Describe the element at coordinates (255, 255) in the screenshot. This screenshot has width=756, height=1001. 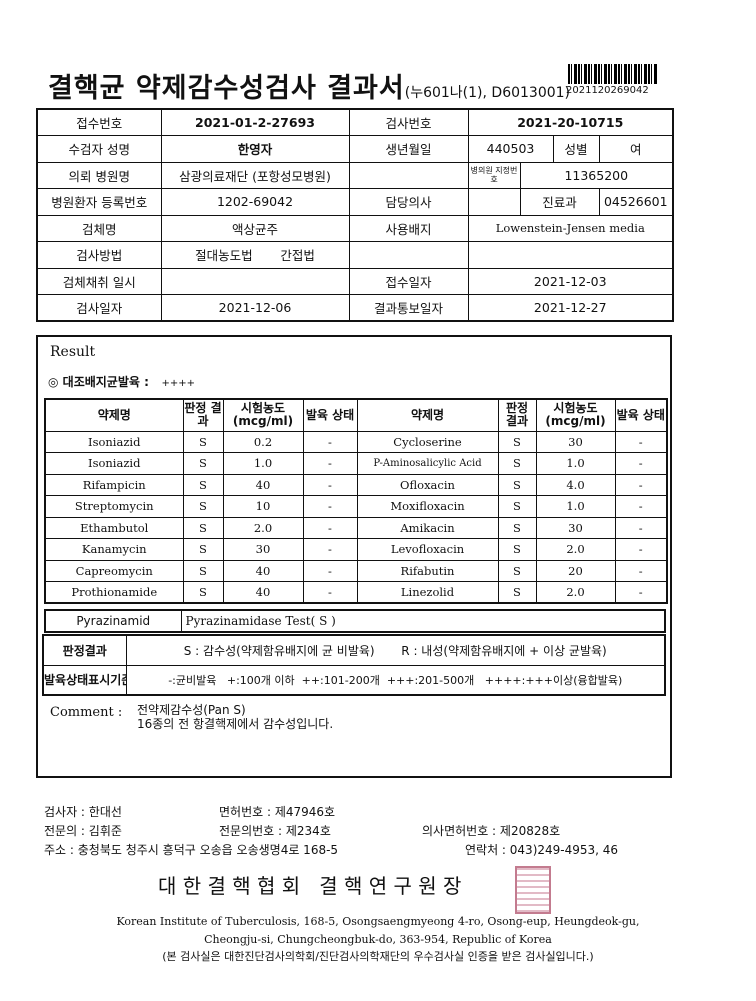
I see `method: 절대농도법 간접법` at that location.